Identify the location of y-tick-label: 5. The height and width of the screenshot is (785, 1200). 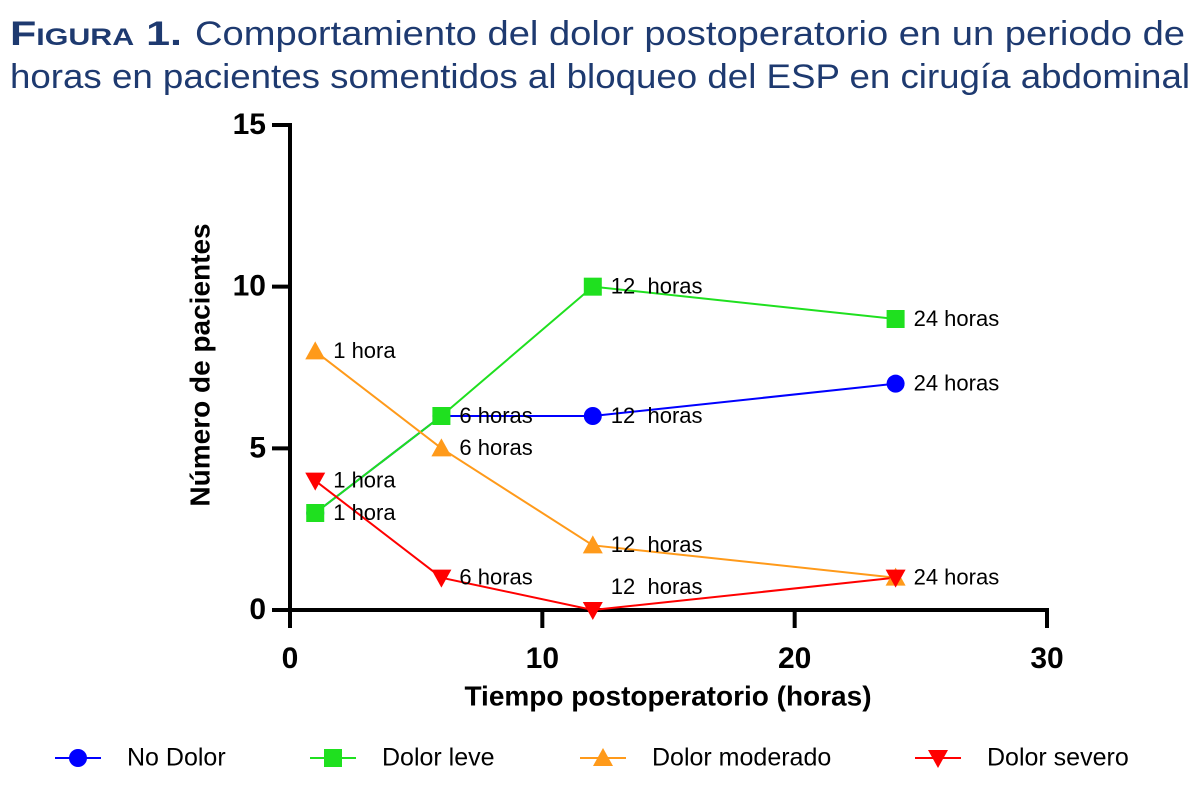
(257, 447).